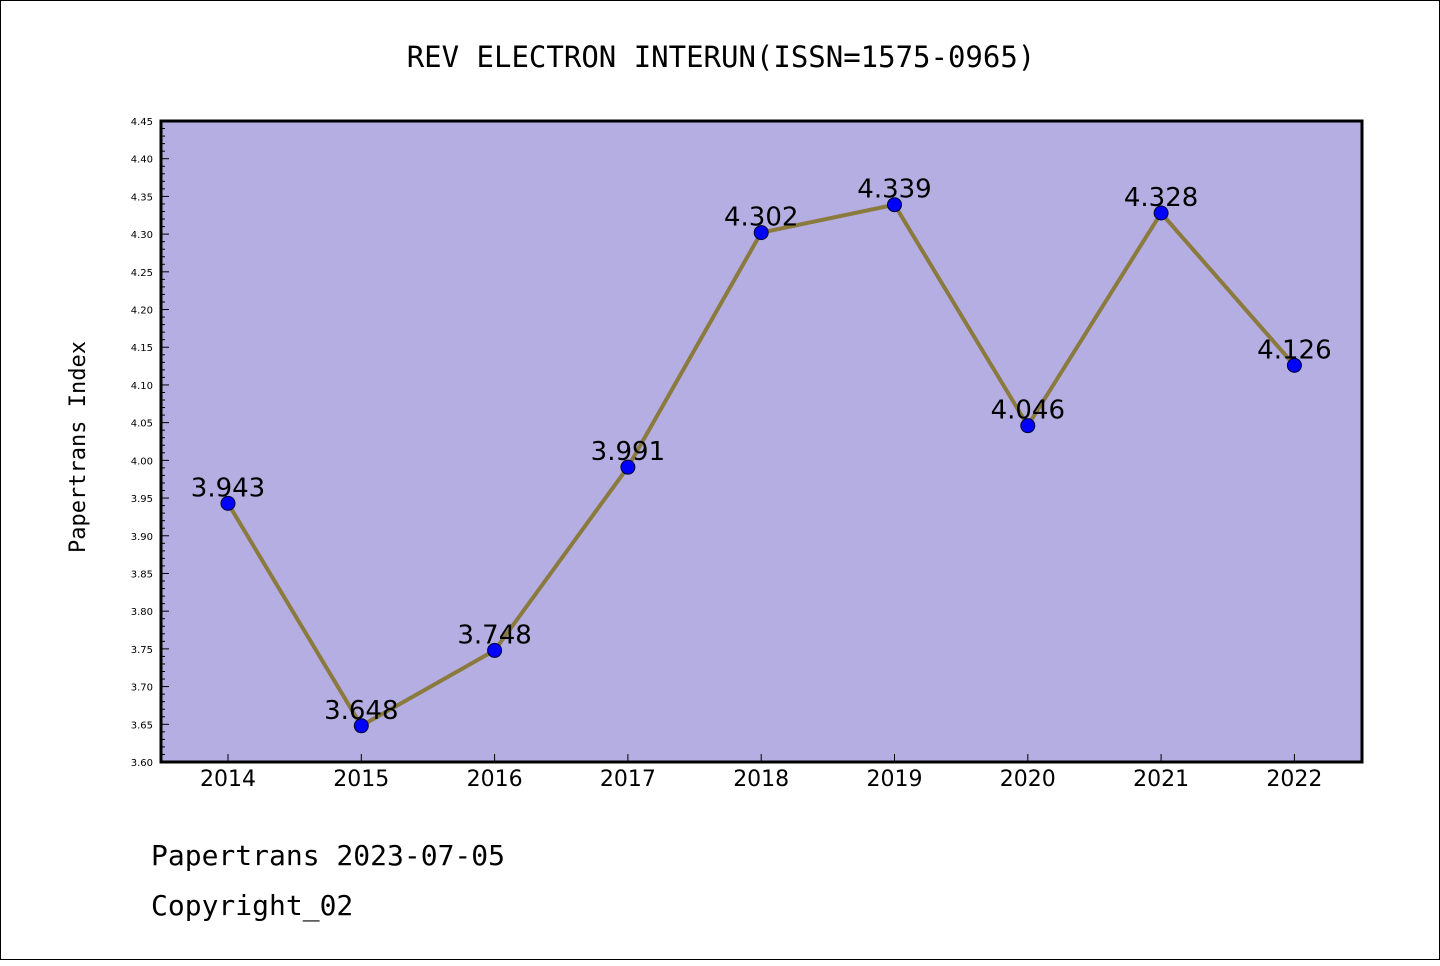 This screenshot has height=966, width=1440. What do you see at coordinates (228, 488) in the screenshot?
I see `data-label: 3.943` at bounding box center [228, 488].